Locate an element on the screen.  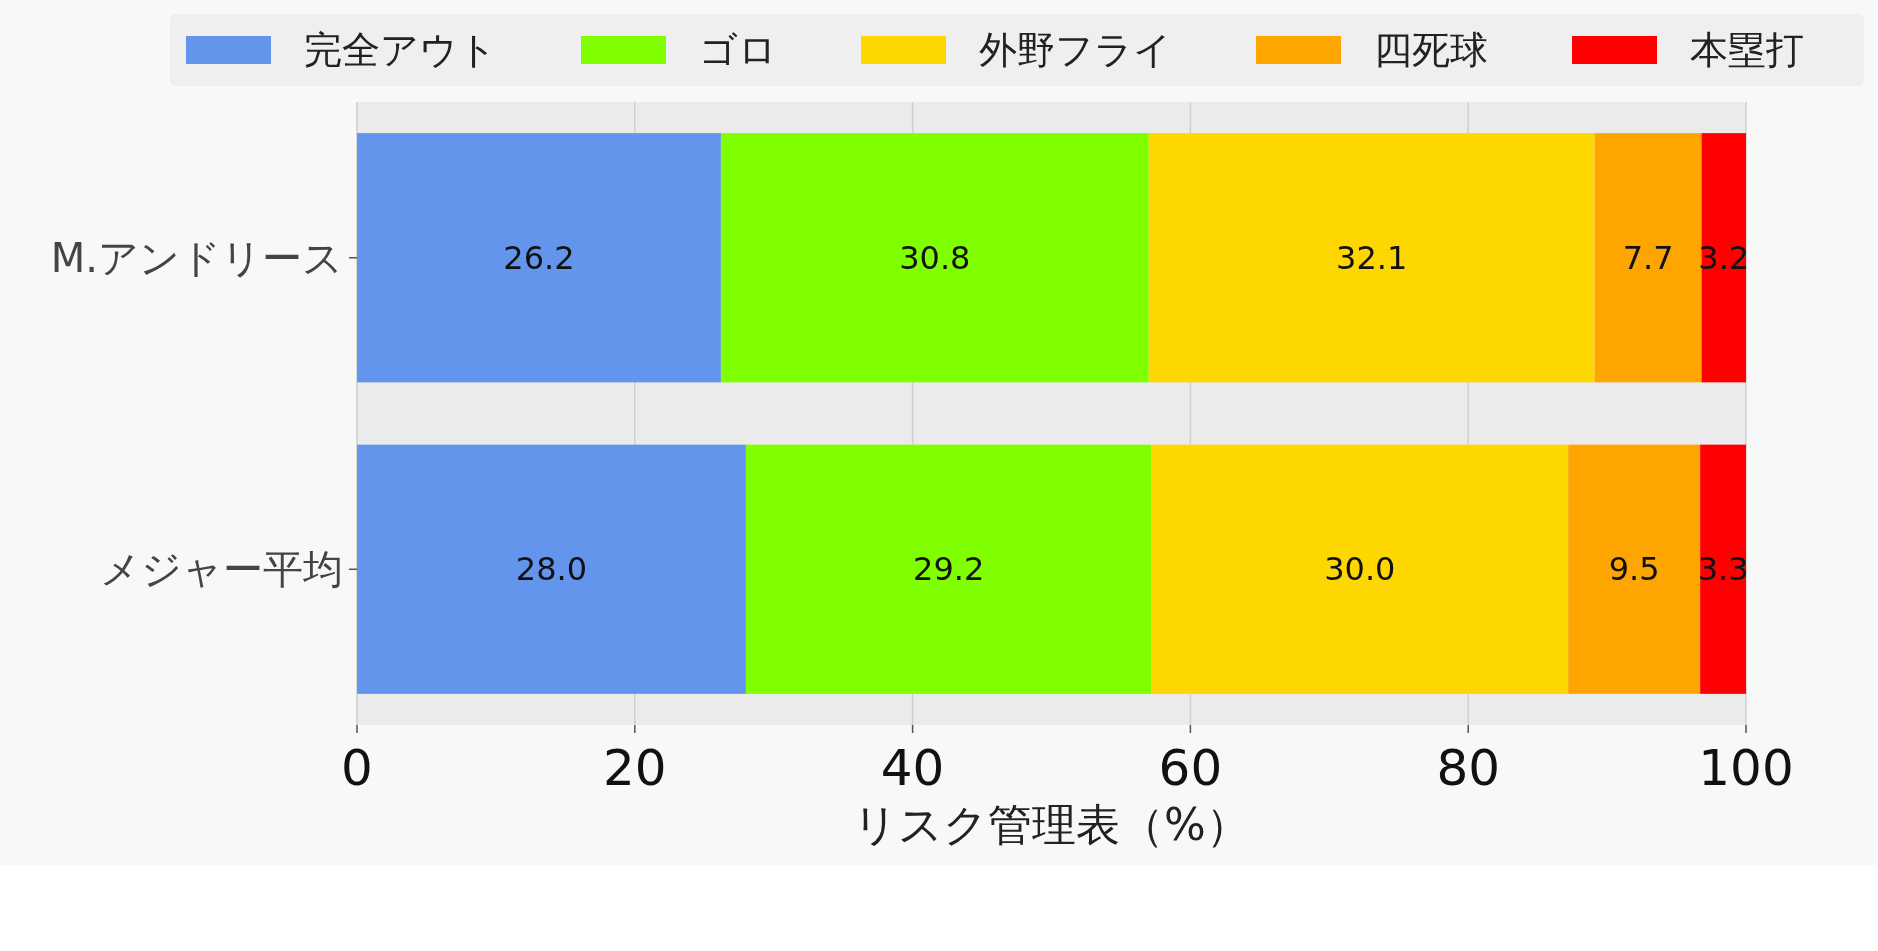
data-label: 9.5 is located at coordinates (1634, 569).